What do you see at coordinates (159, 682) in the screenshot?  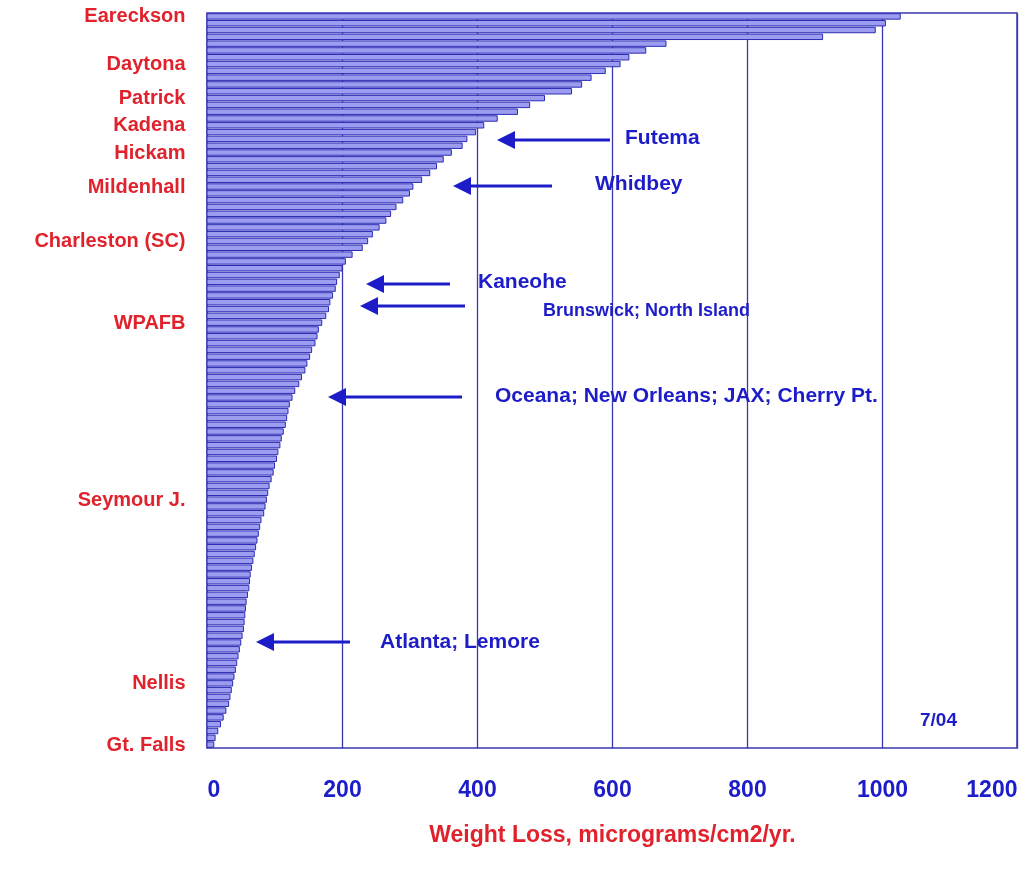 I see `y-tick-label: Nellis` at bounding box center [159, 682].